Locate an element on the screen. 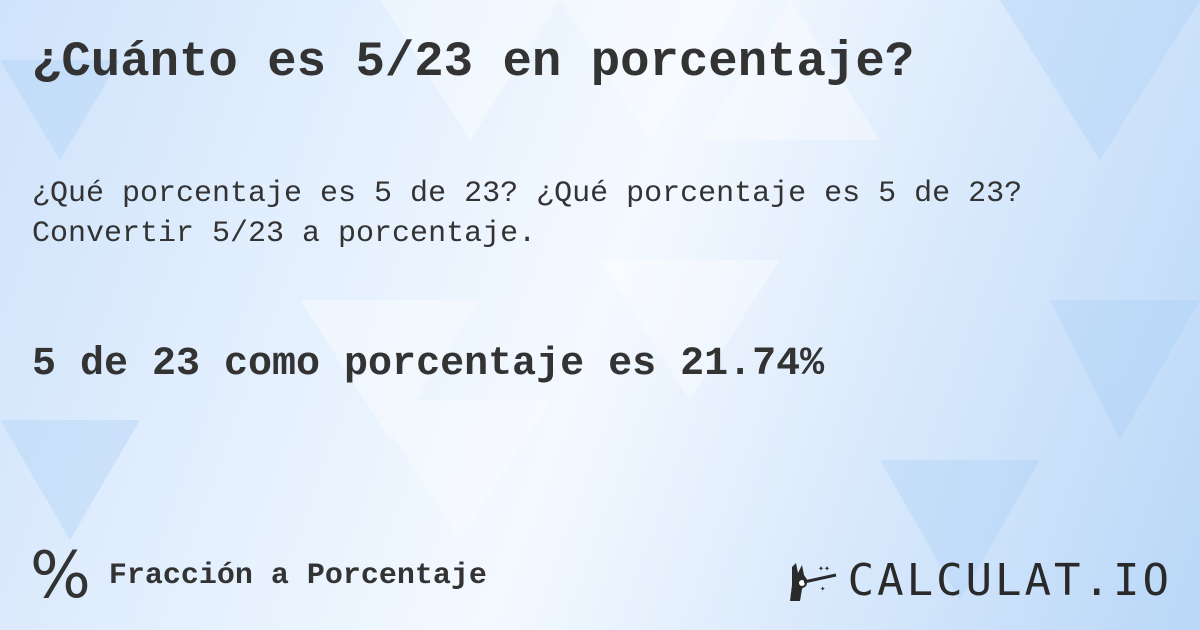 This screenshot has height=630, width=1200. category-label: Fracción a Porcentaje is located at coordinates (297, 576).